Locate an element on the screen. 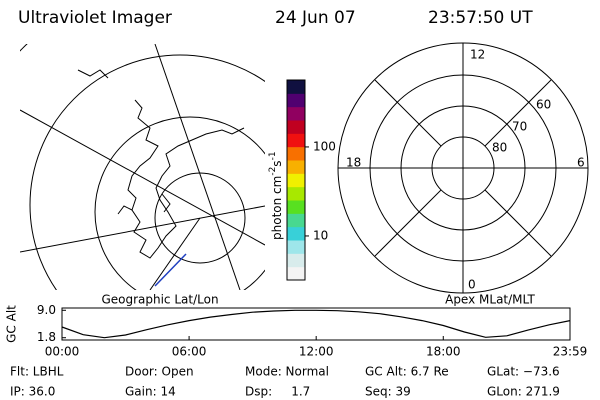  y-tick-label: 9.0 is located at coordinates (46, 310).